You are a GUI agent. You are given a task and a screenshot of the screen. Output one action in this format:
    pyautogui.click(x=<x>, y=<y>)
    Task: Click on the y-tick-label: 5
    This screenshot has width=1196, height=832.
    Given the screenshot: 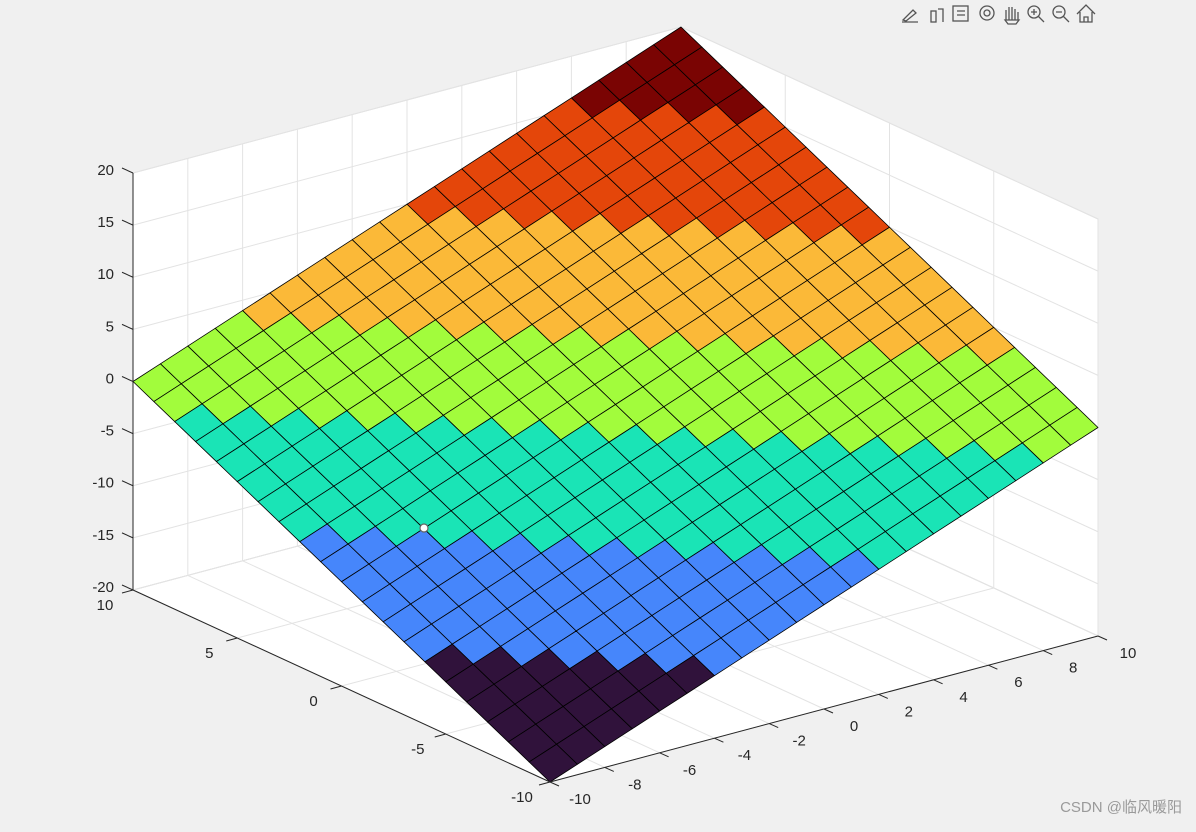 What is the action you would take?
    pyautogui.click(x=209, y=653)
    